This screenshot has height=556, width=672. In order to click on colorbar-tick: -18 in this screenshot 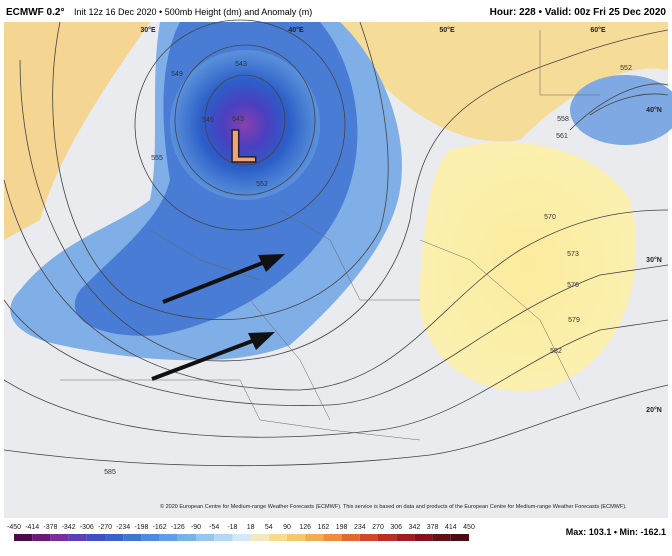, I will do `click(232, 527)`.